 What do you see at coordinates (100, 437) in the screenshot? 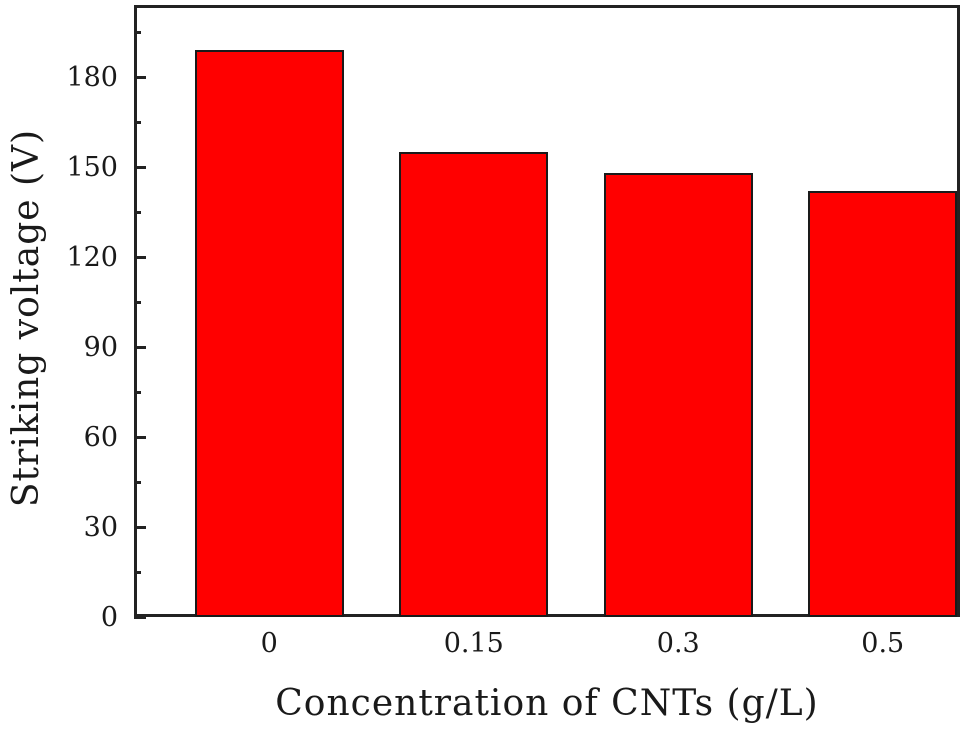
I see `y-tick-label: 60` at bounding box center [100, 437].